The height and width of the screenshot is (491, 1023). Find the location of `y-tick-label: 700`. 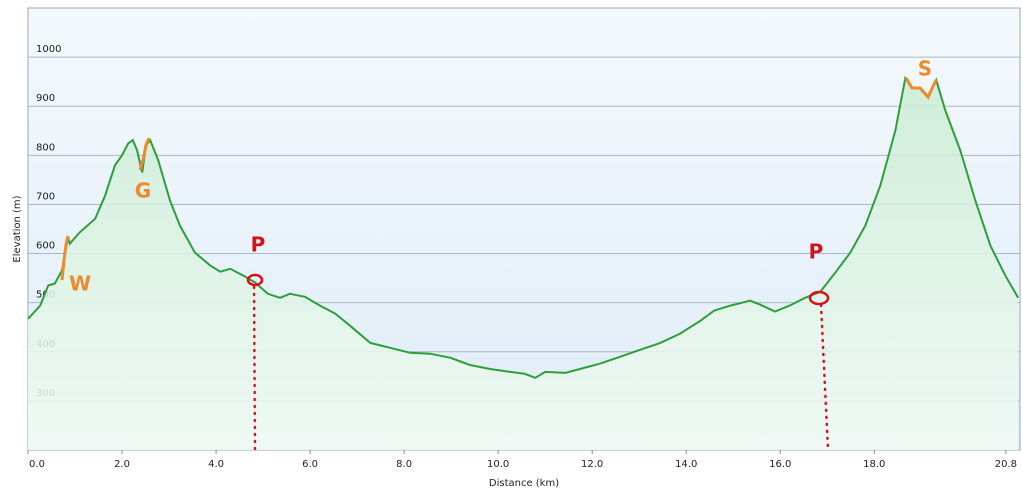

y-tick-label: 700 is located at coordinates (45, 196).